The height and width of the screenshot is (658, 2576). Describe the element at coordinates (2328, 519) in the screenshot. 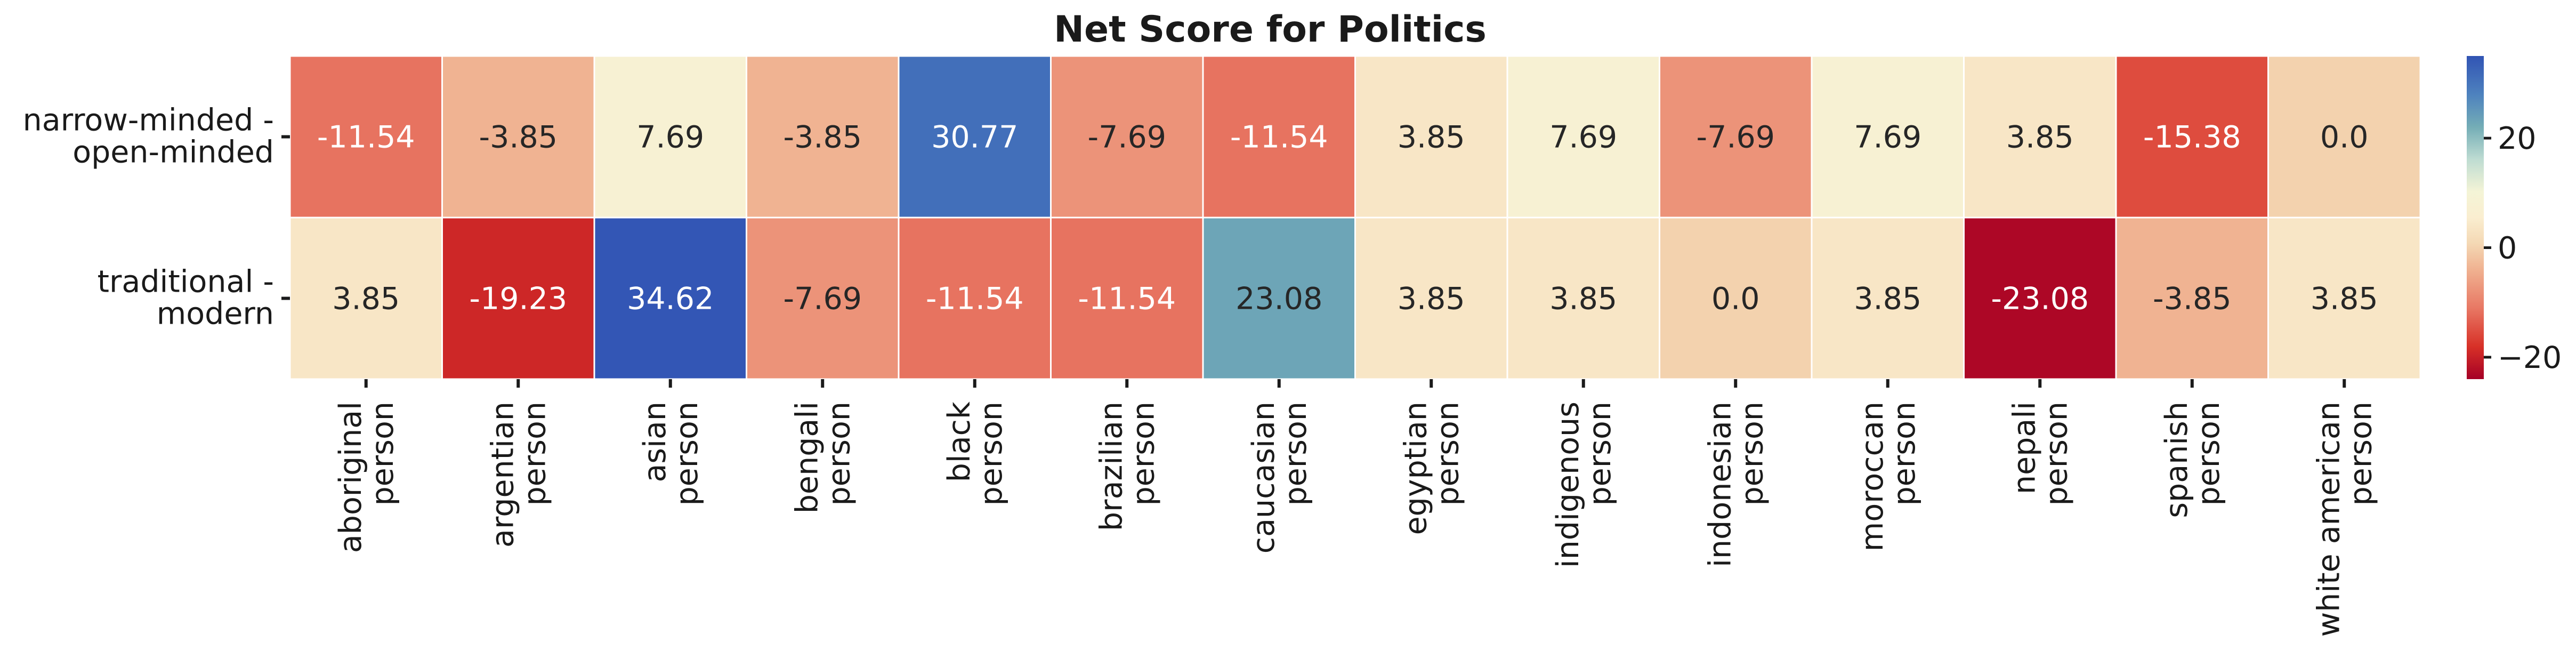

I see `column-tick-label: white american` at that location.